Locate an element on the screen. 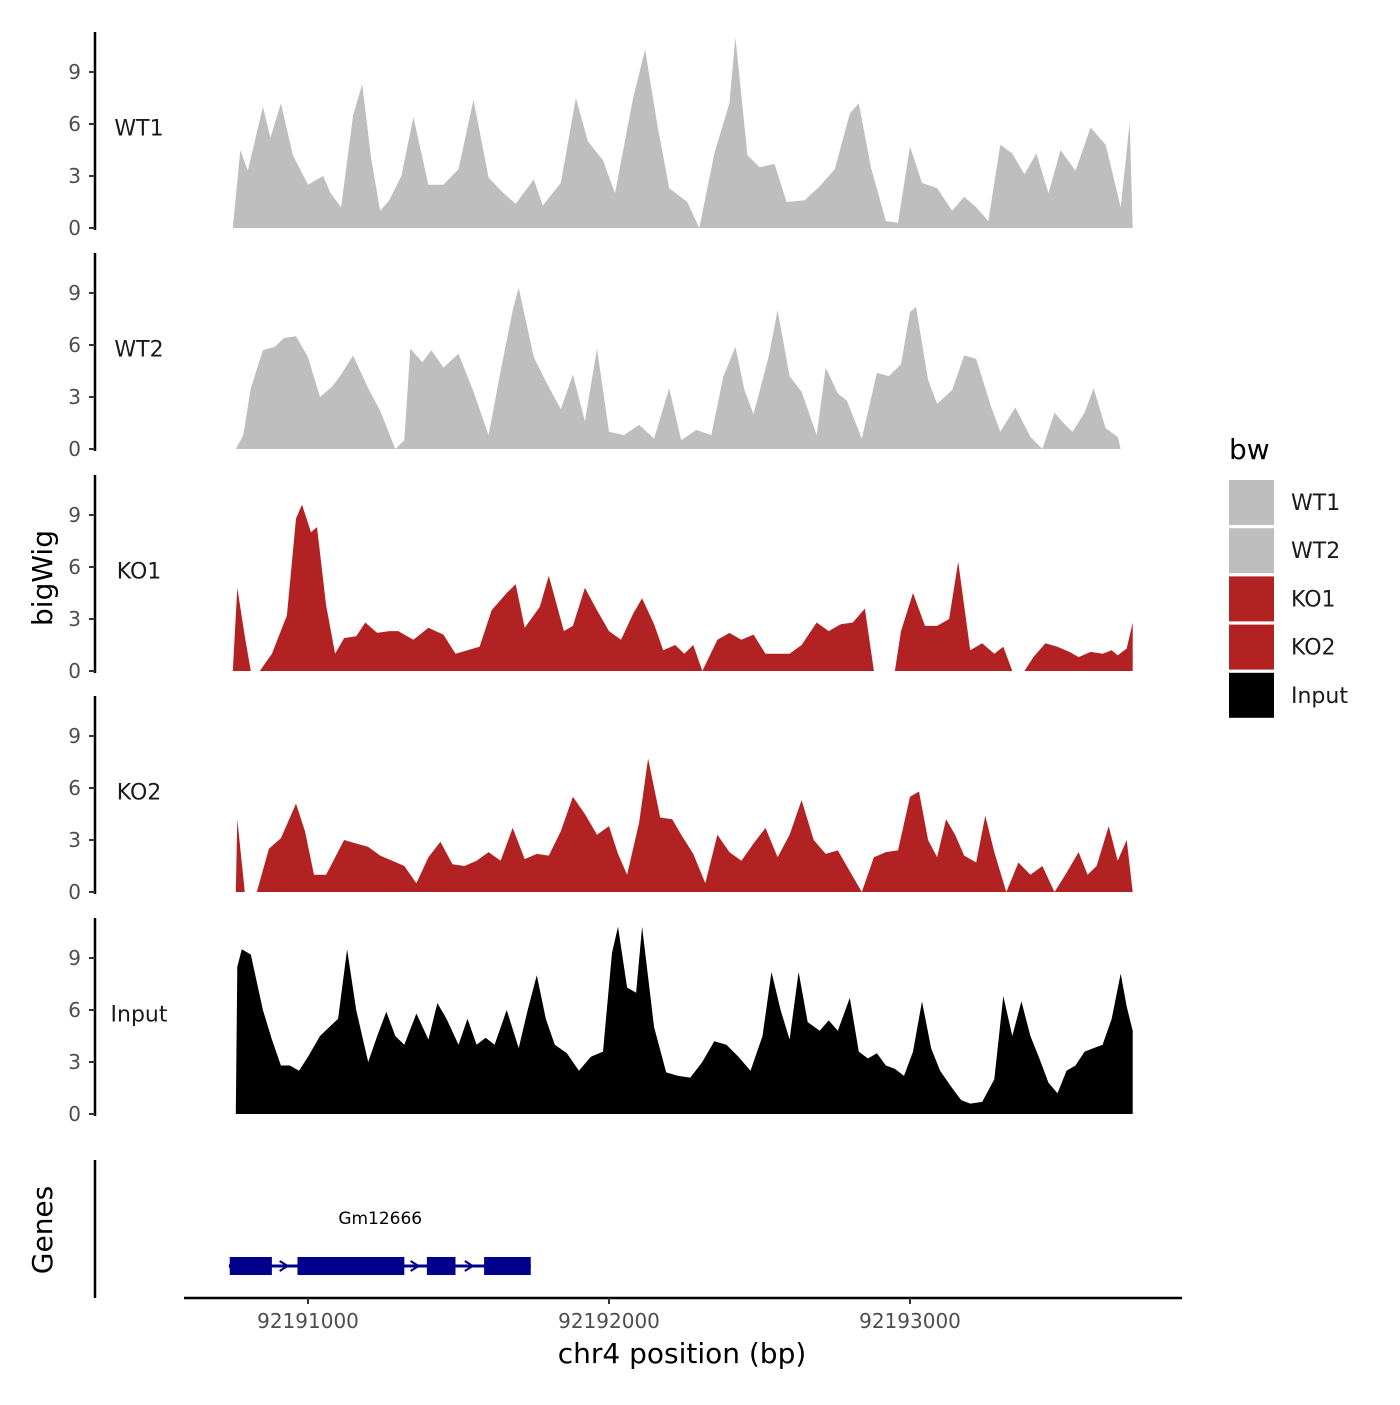  legend-entry-input: Input is located at coordinates (1288, 695).